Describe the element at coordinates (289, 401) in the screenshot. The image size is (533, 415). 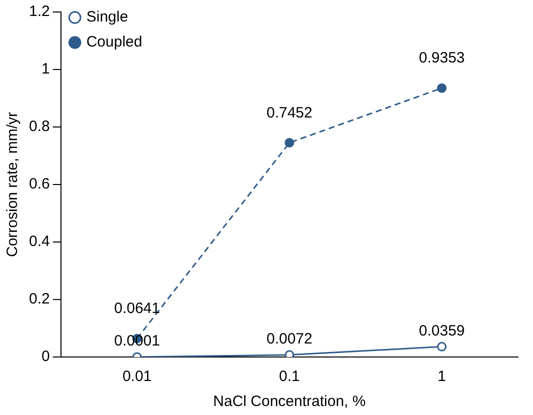
I see `x-axis-title: NaCl Concentration, %` at that location.